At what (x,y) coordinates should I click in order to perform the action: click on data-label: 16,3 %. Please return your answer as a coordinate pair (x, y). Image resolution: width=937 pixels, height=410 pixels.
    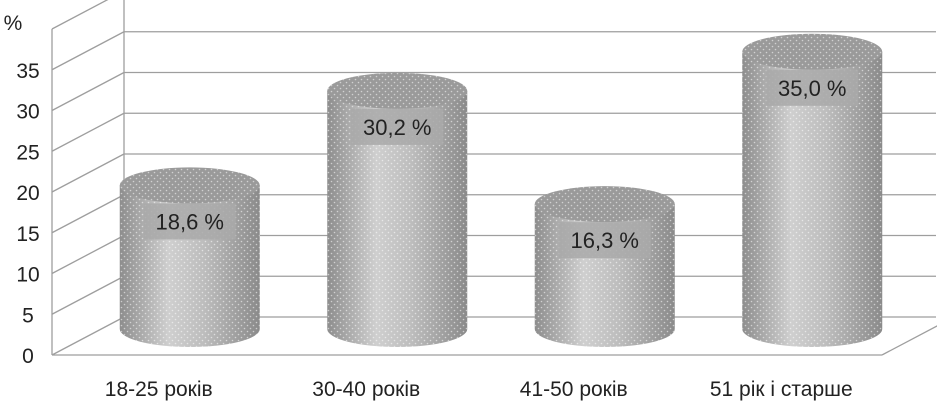
    Looking at the image, I should click on (605, 240).